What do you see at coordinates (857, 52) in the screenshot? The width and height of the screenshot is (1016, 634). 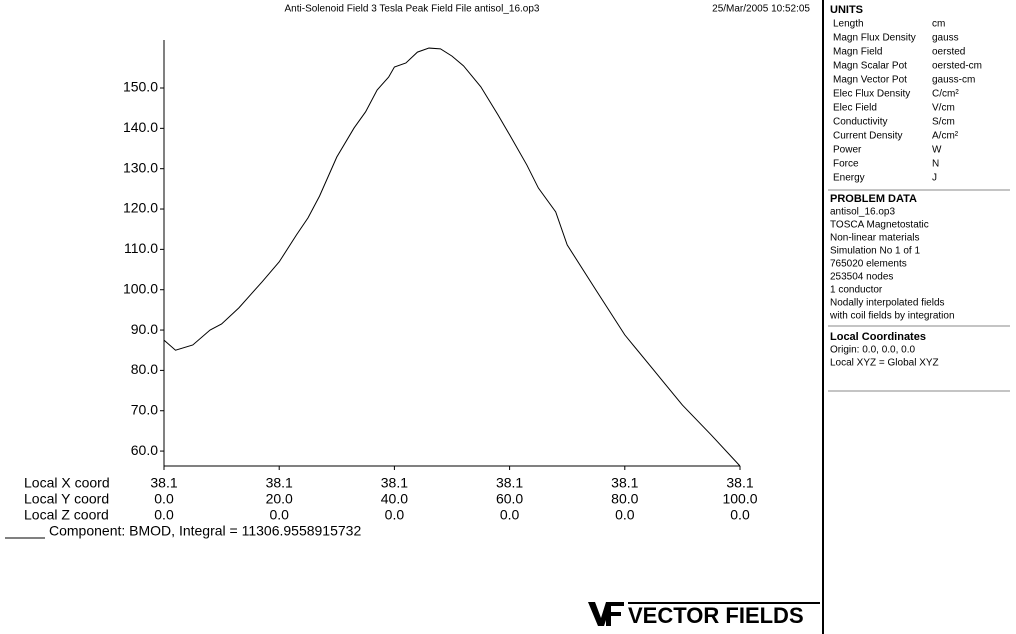 I see `unit-name: Magn Field` at bounding box center [857, 52].